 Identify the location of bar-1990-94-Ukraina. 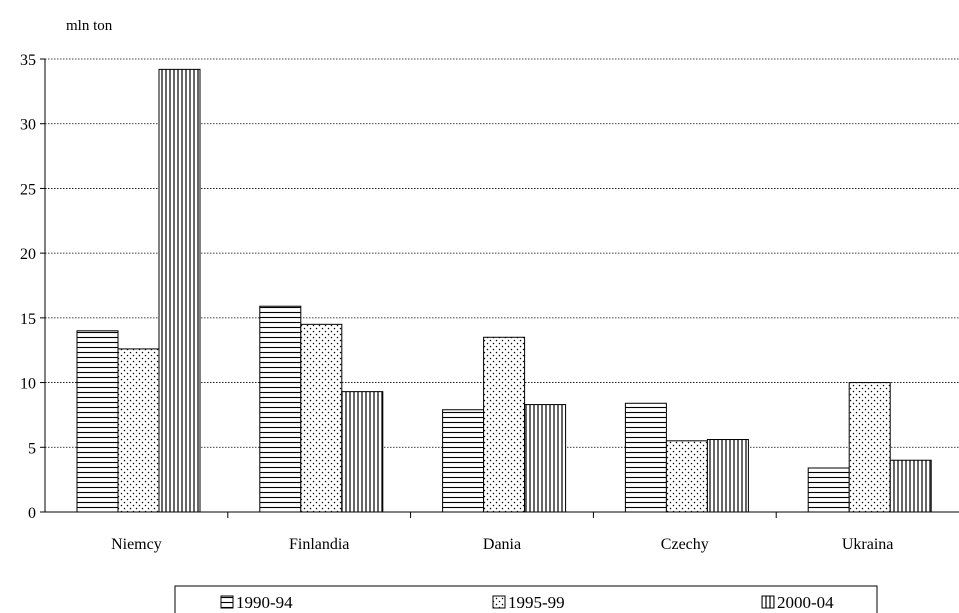
(828, 490).